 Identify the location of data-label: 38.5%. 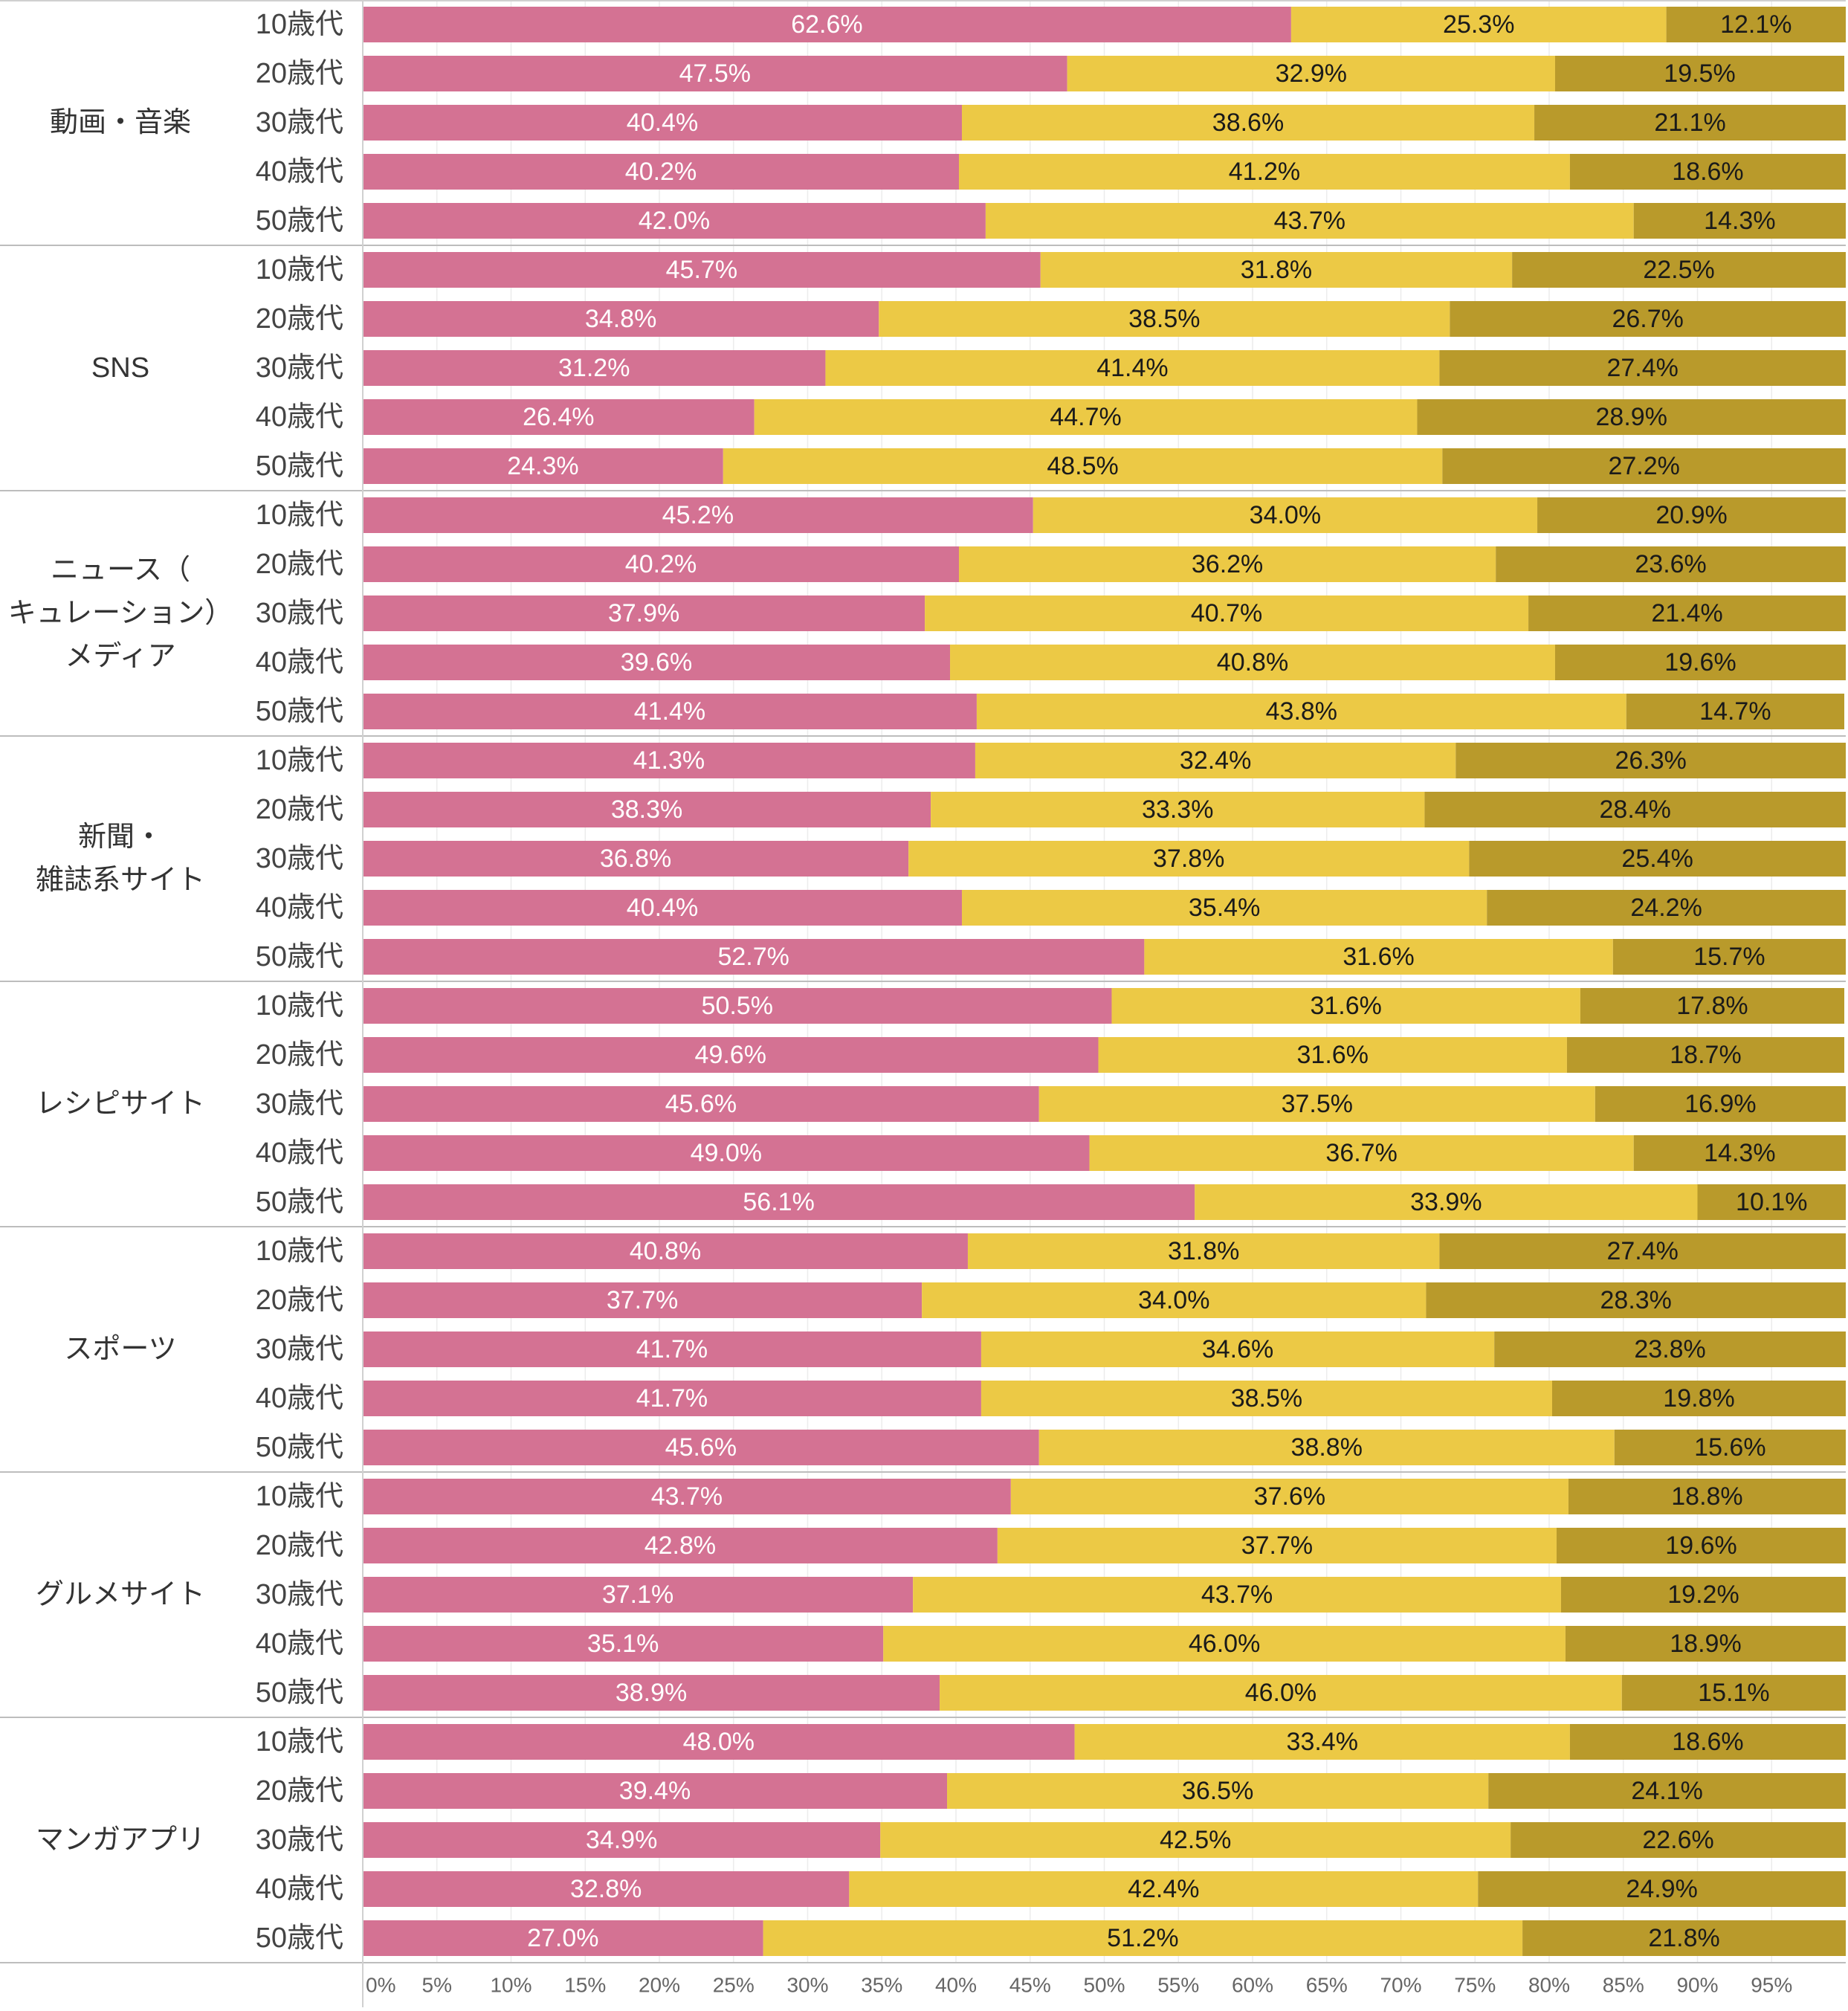
(1267, 1398).